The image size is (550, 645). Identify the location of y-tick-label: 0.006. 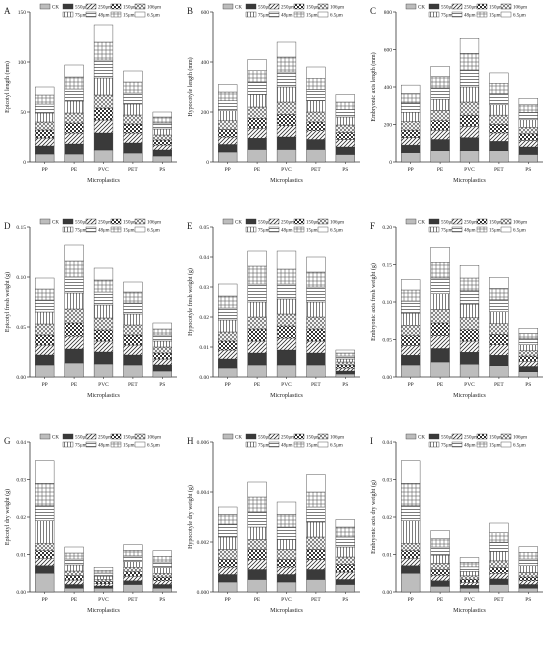
(203, 443).